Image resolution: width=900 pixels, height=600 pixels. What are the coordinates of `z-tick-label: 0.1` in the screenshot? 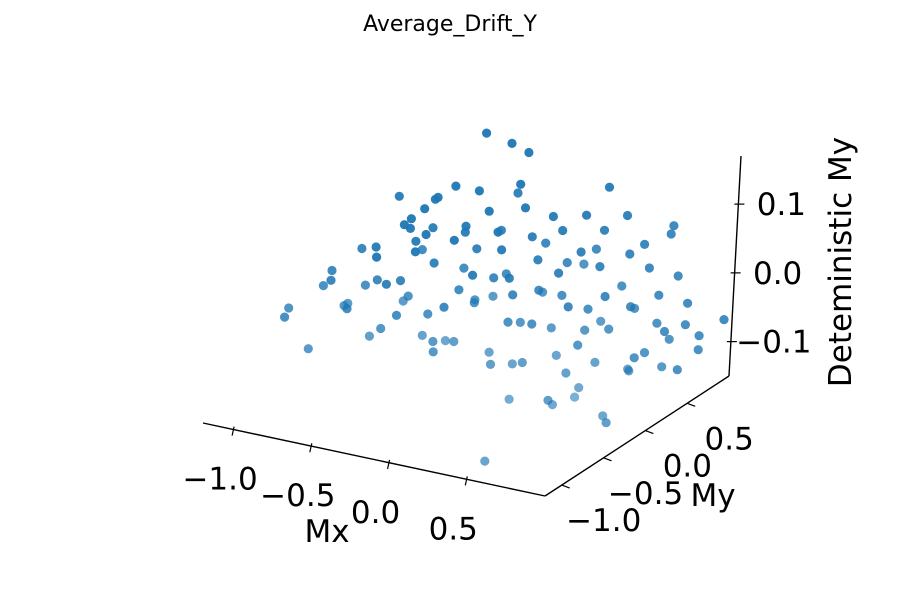 It's located at (781, 205).